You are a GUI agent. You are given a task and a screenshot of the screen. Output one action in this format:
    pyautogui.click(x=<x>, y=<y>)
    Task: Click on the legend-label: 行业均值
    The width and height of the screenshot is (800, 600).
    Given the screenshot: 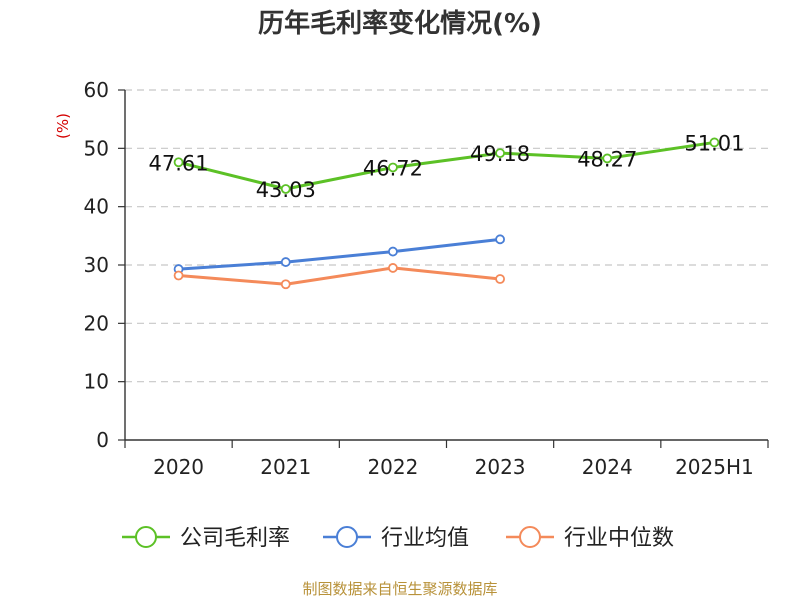 What is the action you would take?
    pyautogui.click(x=425, y=538)
    